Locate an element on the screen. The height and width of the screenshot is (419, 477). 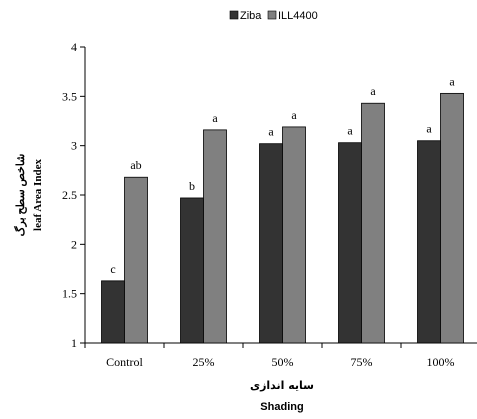
x-tick-label: 100% is located at coordinates (441, 362).